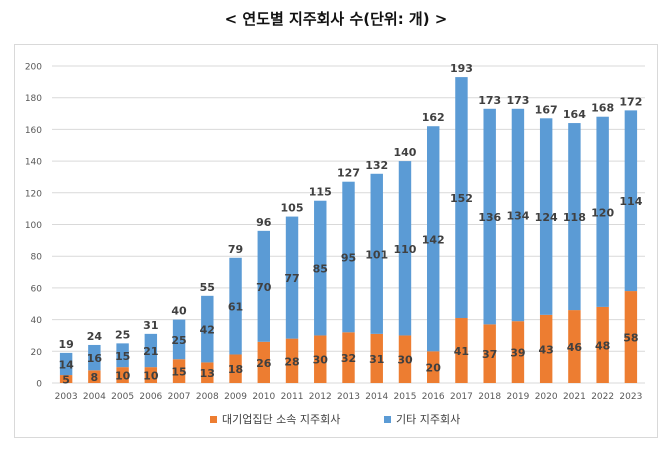 The width and height of the screenshot is (672, 451). What do you see at coordinates (263, 397) in the screenshot?
I see `x-tick-label: 2010` at bounding box center [263, 397].